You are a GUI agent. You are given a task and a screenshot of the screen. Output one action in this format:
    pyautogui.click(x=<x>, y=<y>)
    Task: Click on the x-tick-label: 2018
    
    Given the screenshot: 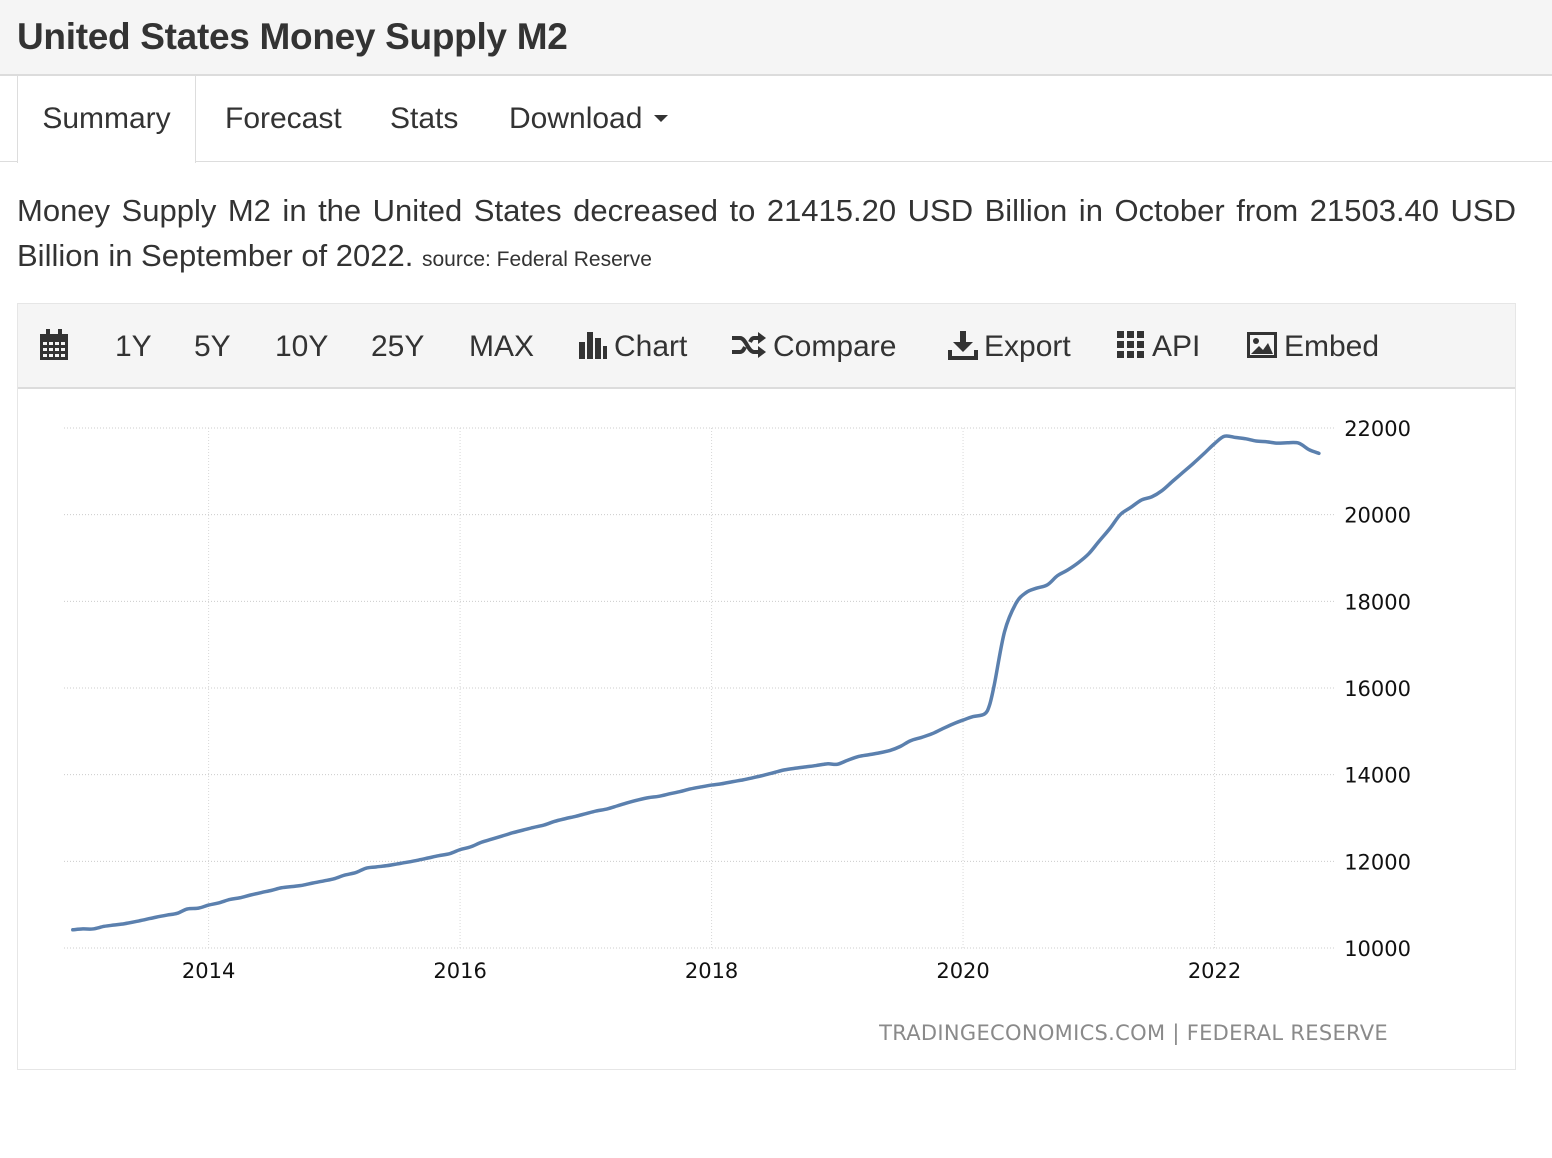 What is the action you would take?
    pyautogui.click(x=711, y=971)
    